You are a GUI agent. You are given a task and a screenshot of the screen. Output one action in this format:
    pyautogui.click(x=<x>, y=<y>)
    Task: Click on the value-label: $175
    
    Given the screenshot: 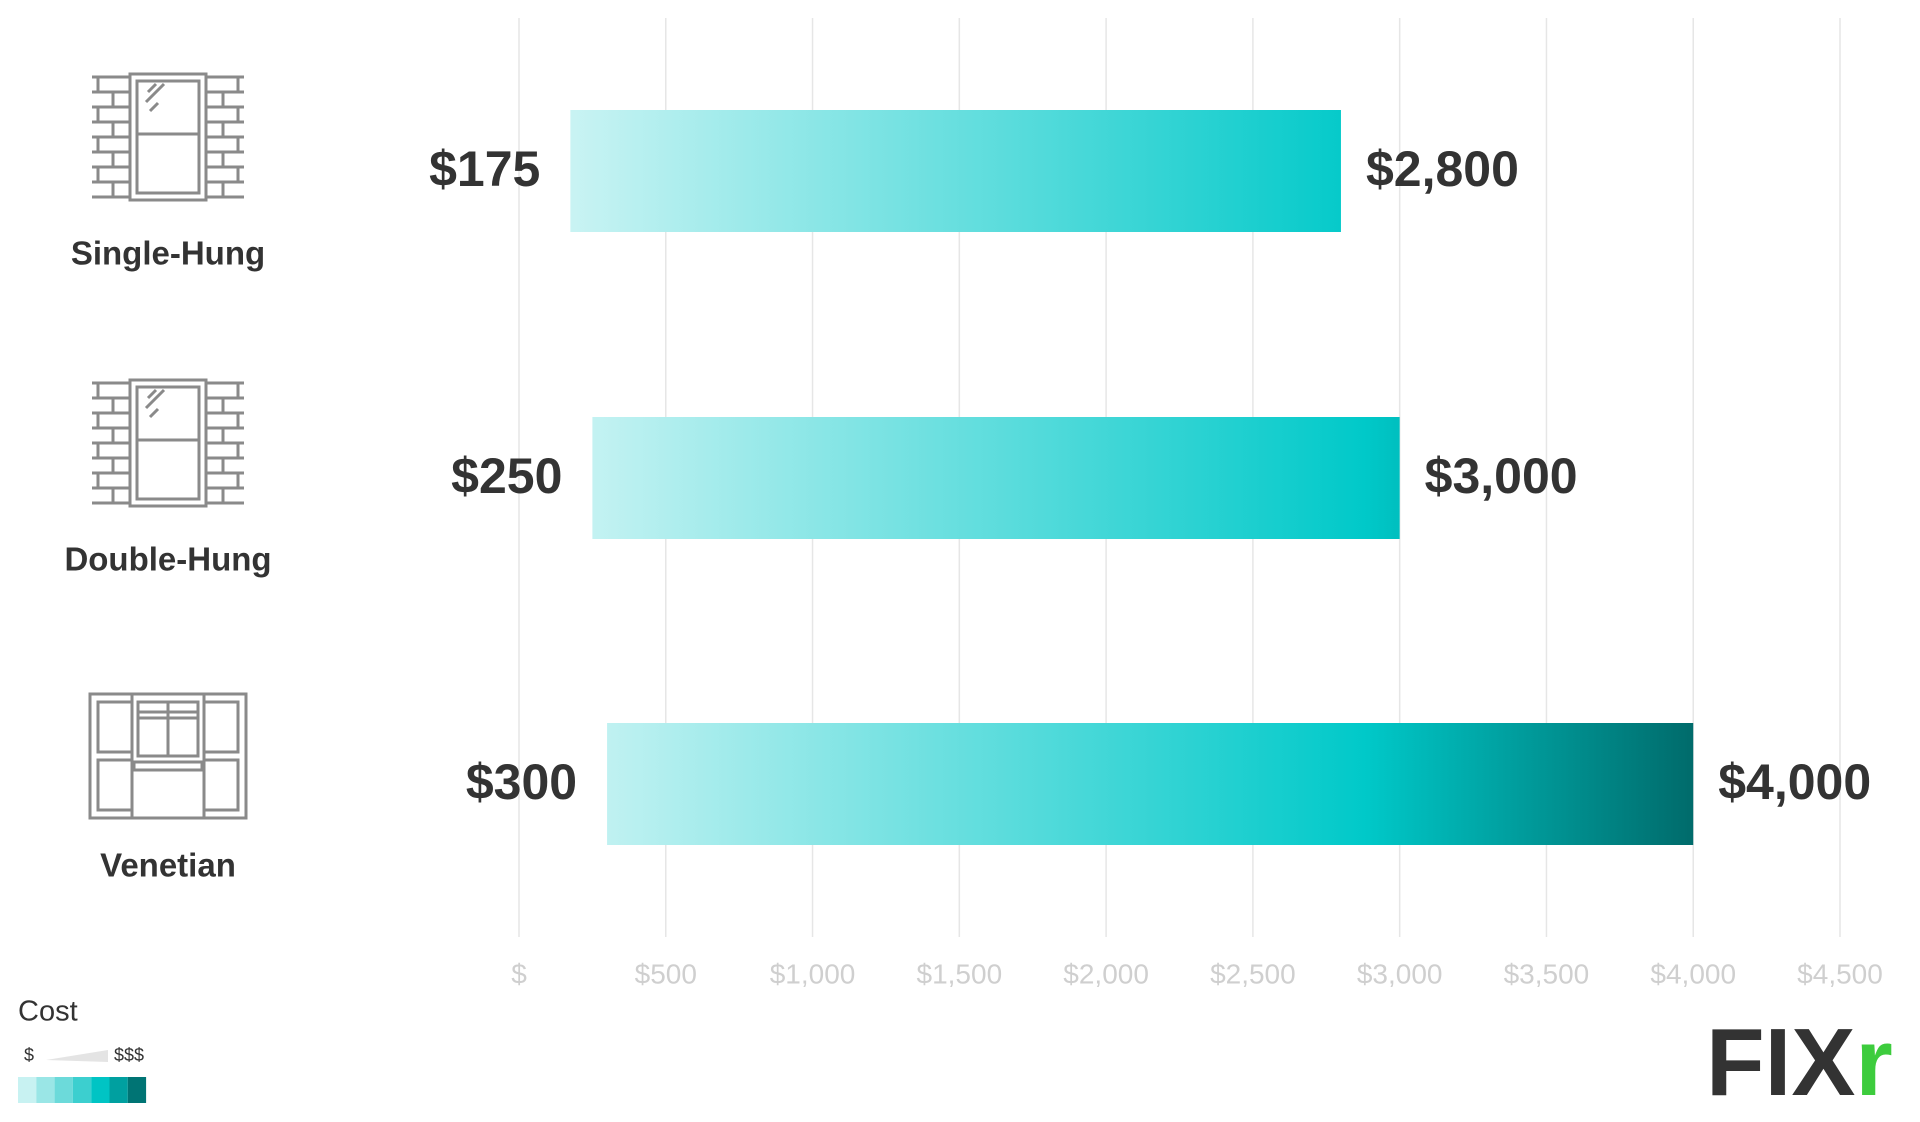 What is the action you would take?
    pyautogui.click(x=484, y=169)
    